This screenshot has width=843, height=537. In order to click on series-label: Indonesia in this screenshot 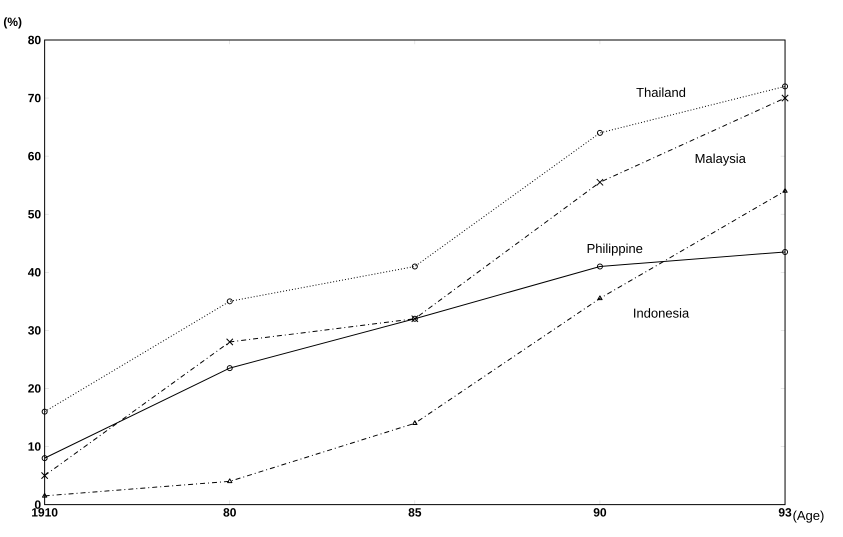, I will do `click(662, 313)`.